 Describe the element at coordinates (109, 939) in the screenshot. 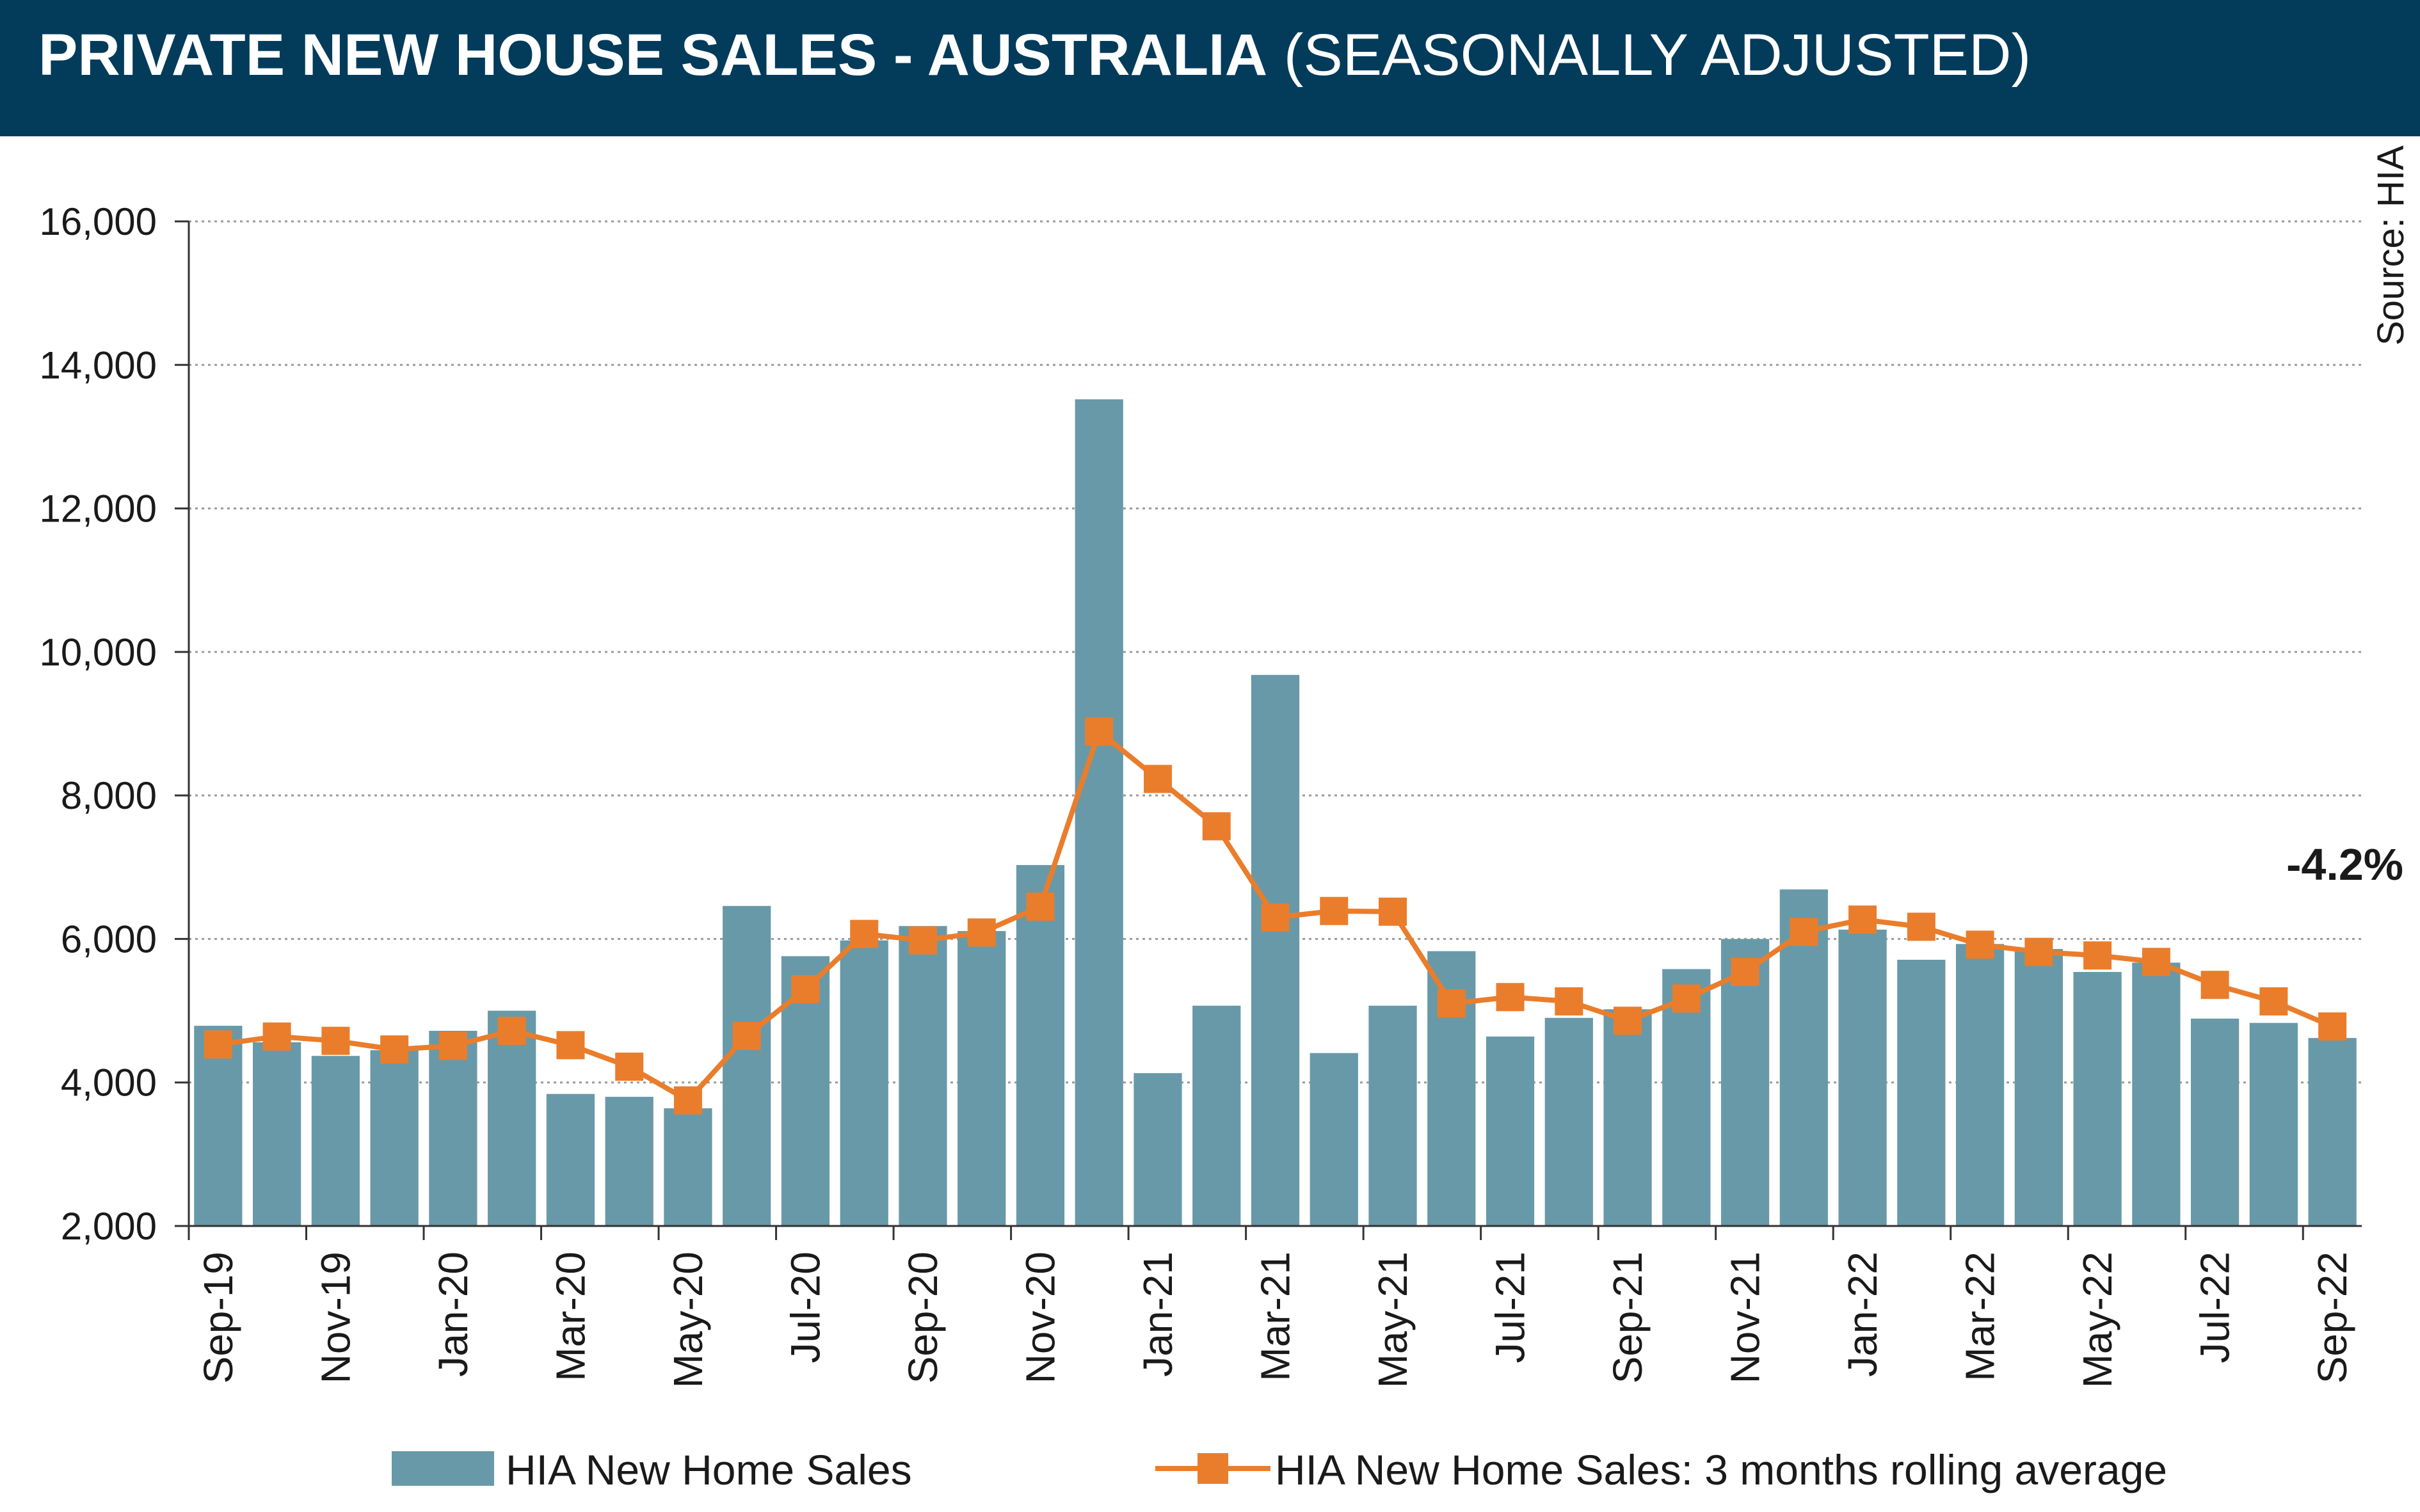

I see `y-tick-label: 6,000` at that location.